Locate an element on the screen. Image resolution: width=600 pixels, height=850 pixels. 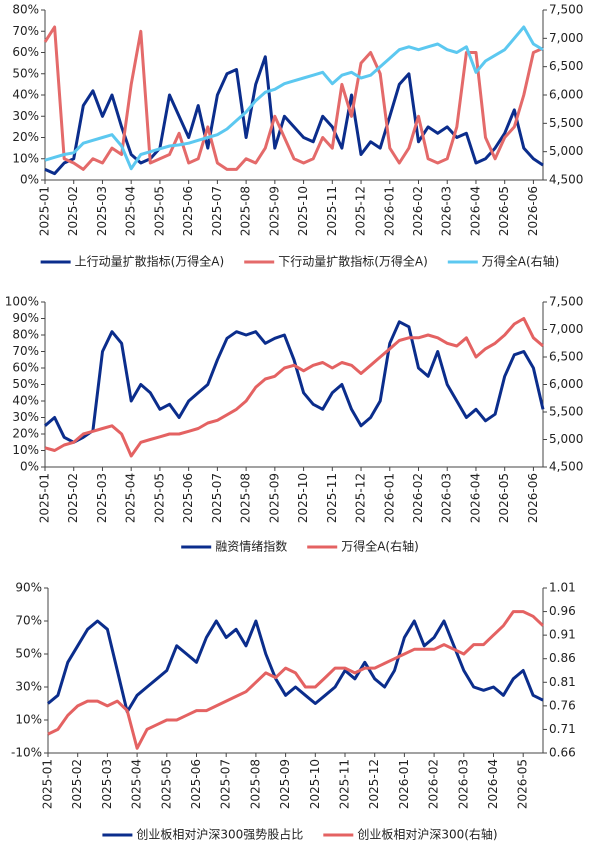
y2-tick-label: 0.76 is located at coordinates (562, 705).